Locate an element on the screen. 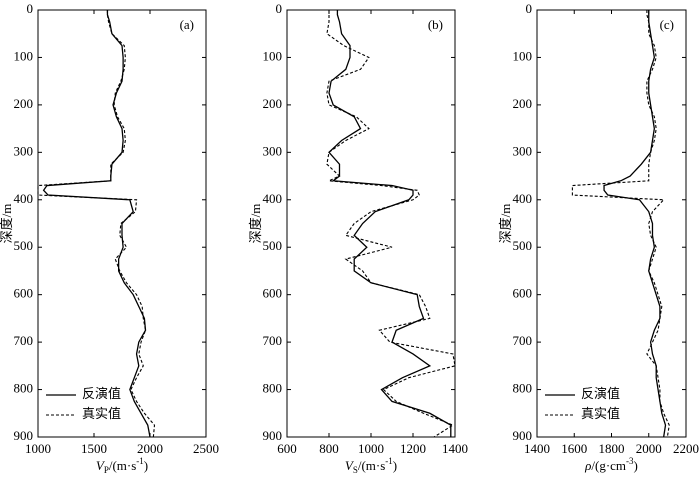 Image resolution: width=700 pixels, height=477 pixels. x-axis-label: VP/(m·s-1) is located at coordinates (122, 465).